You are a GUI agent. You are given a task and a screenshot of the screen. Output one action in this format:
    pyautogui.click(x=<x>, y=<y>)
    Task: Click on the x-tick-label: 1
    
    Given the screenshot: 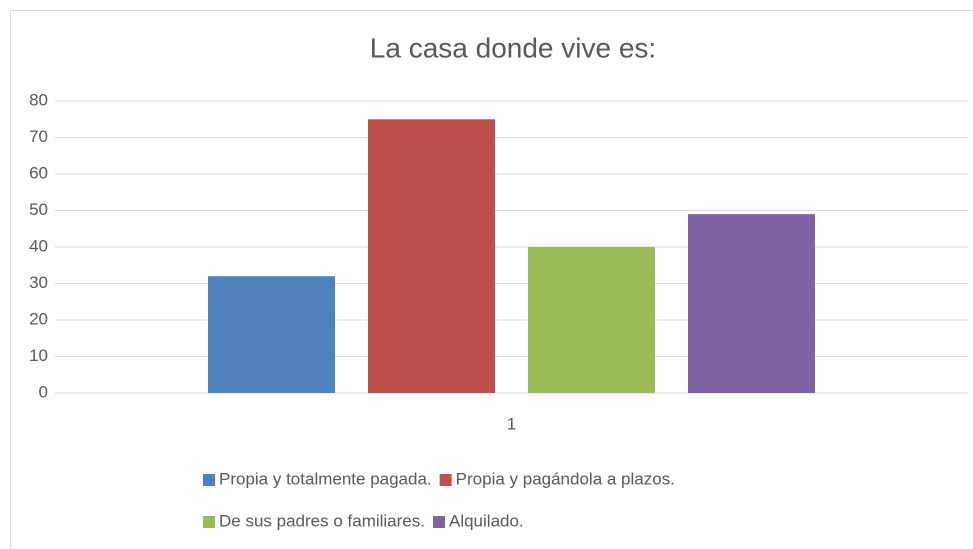 What is the action you would take?
    pyautogui.click(x=511, y=423)
    